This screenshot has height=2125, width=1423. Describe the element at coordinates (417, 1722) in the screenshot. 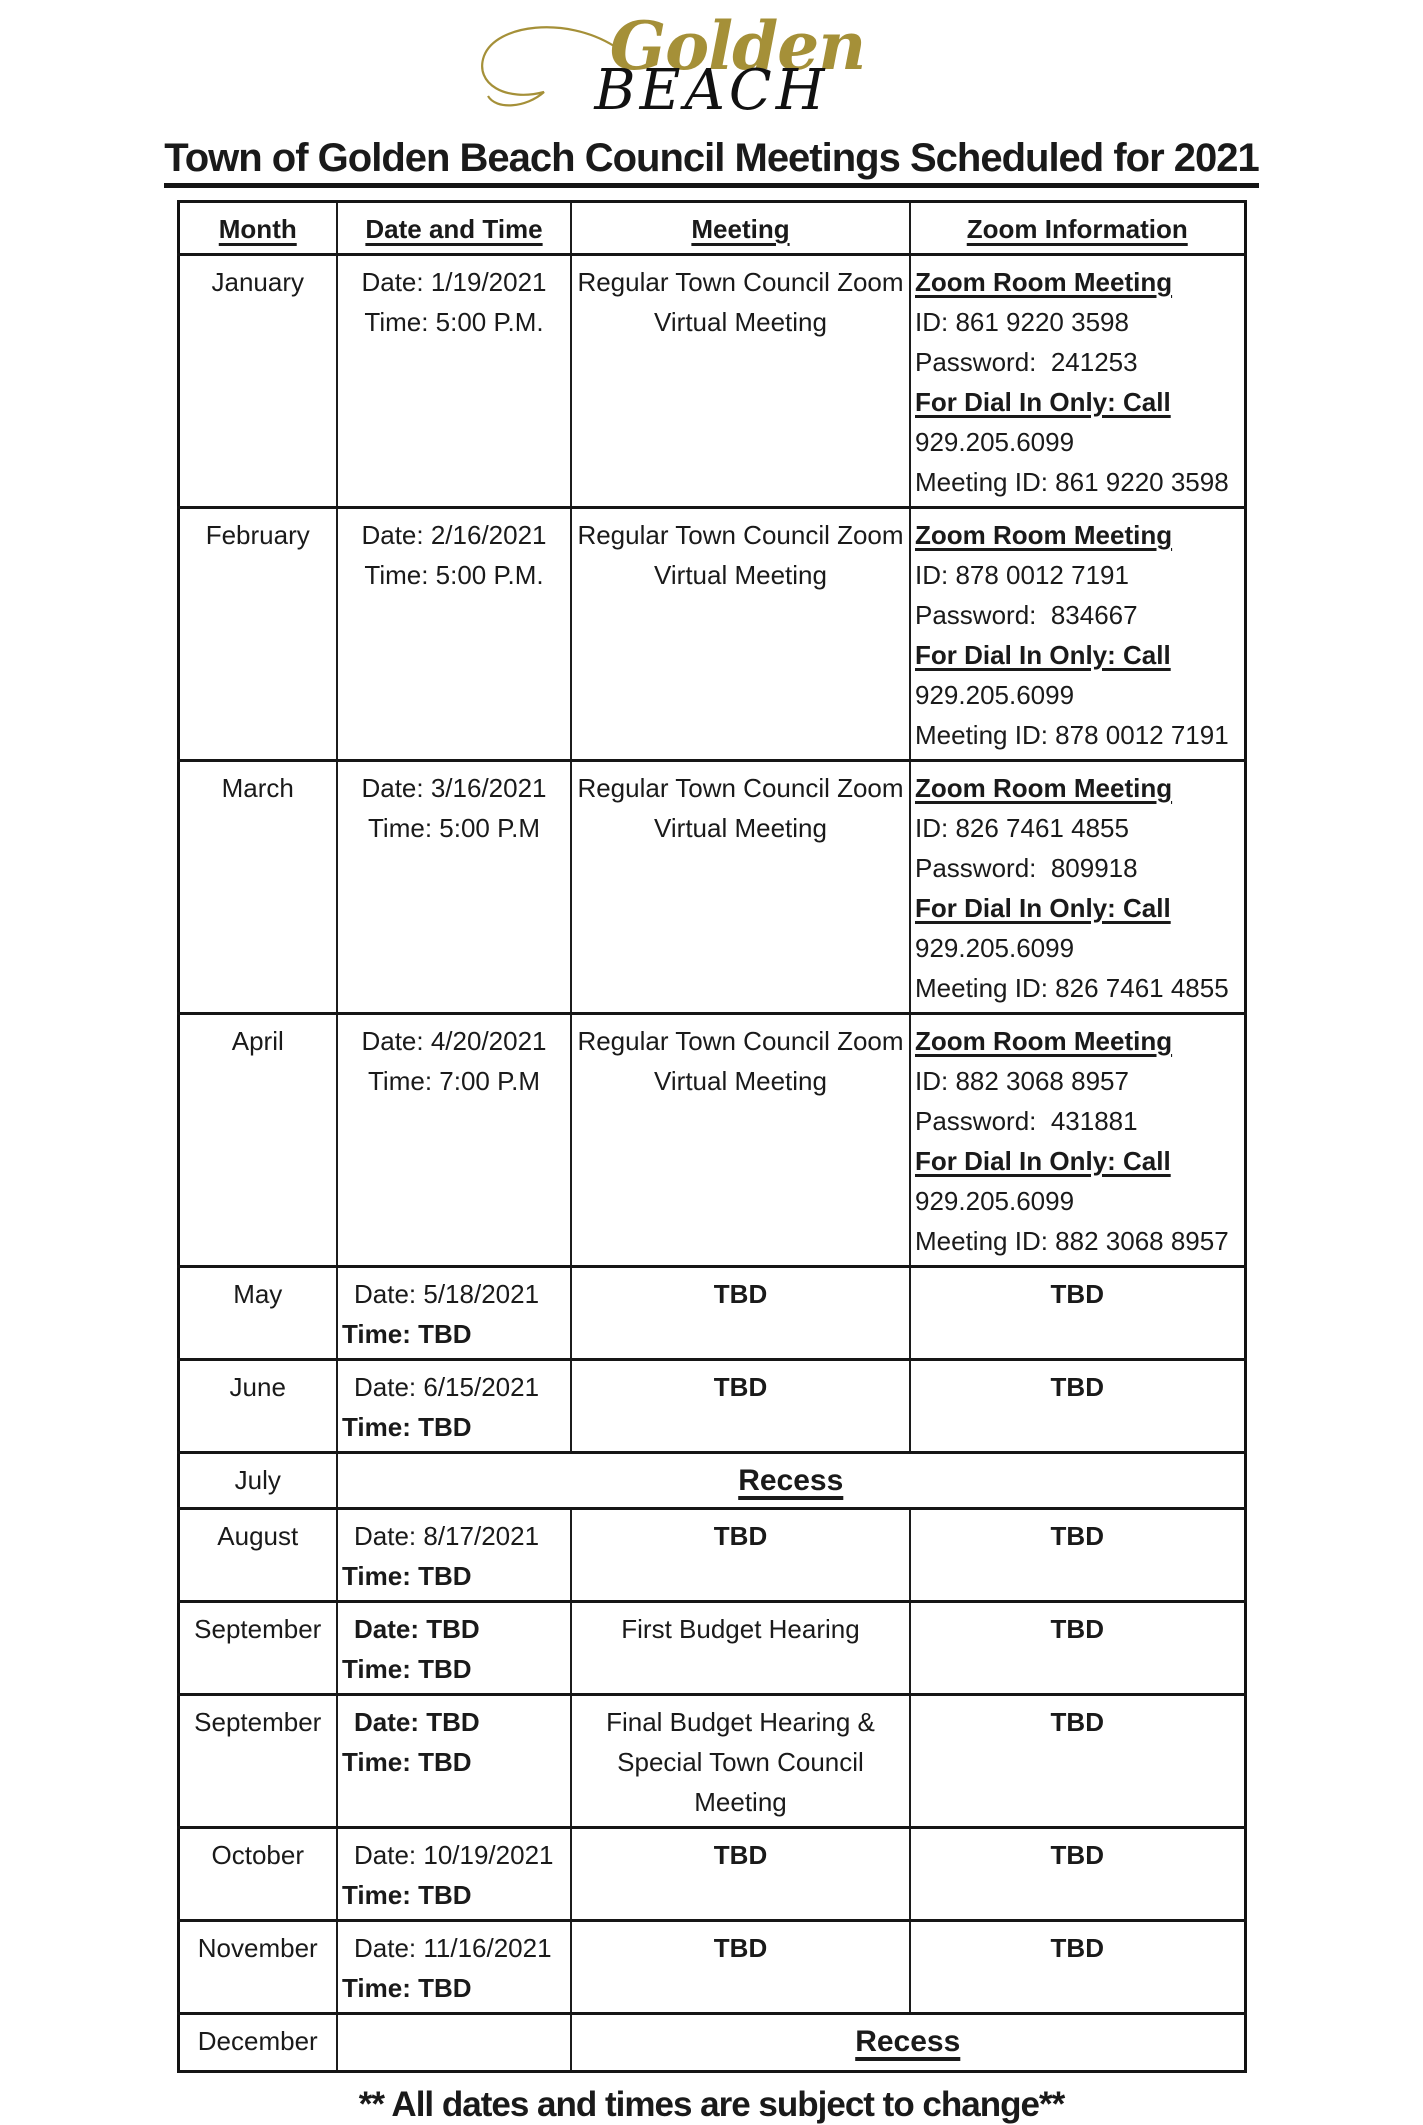

I see `date-line: Date: TBD` at that location.